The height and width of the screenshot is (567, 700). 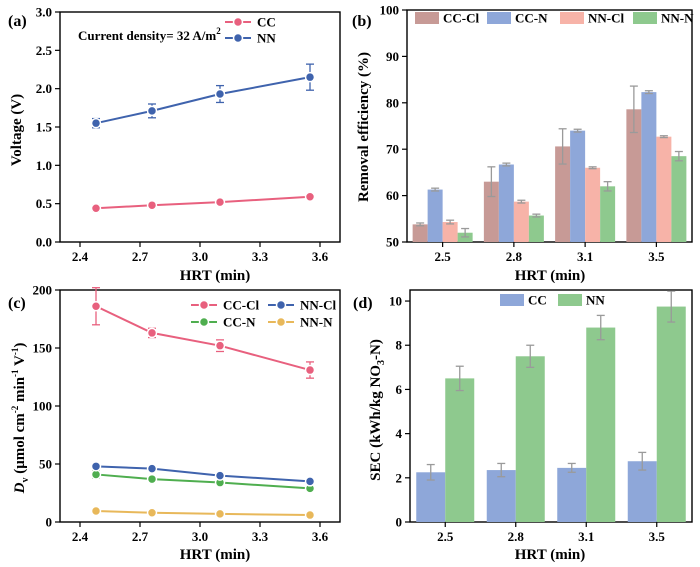 I want to click on panel-b-ytick-label: 80, so click(x=392, y=102).